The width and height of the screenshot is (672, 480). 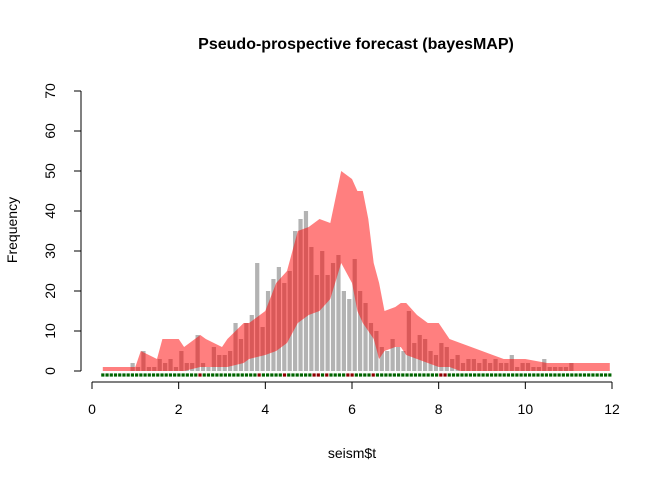 I want to click on y-tick-label: 30, so click(x=50, y=251).